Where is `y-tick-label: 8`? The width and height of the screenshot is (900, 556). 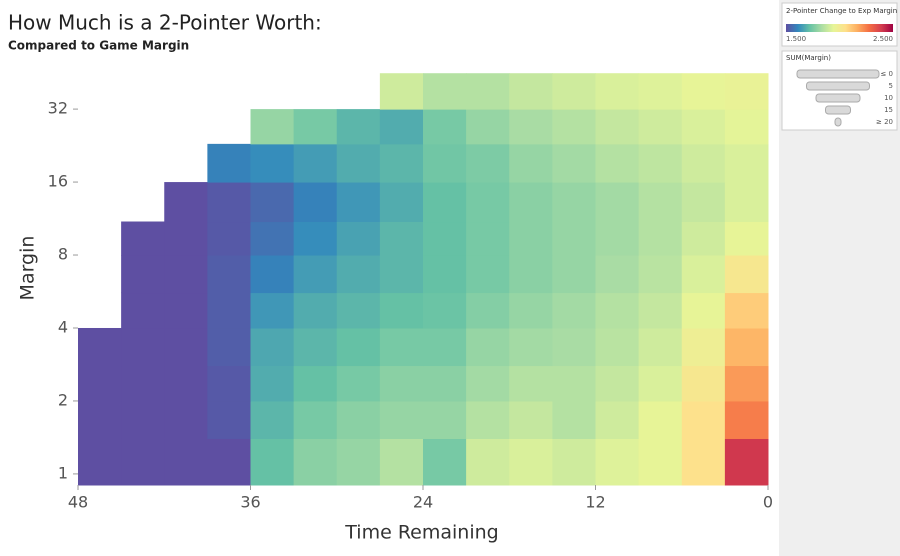
y-tick-label: 8 is located at coordinates (63, 254).